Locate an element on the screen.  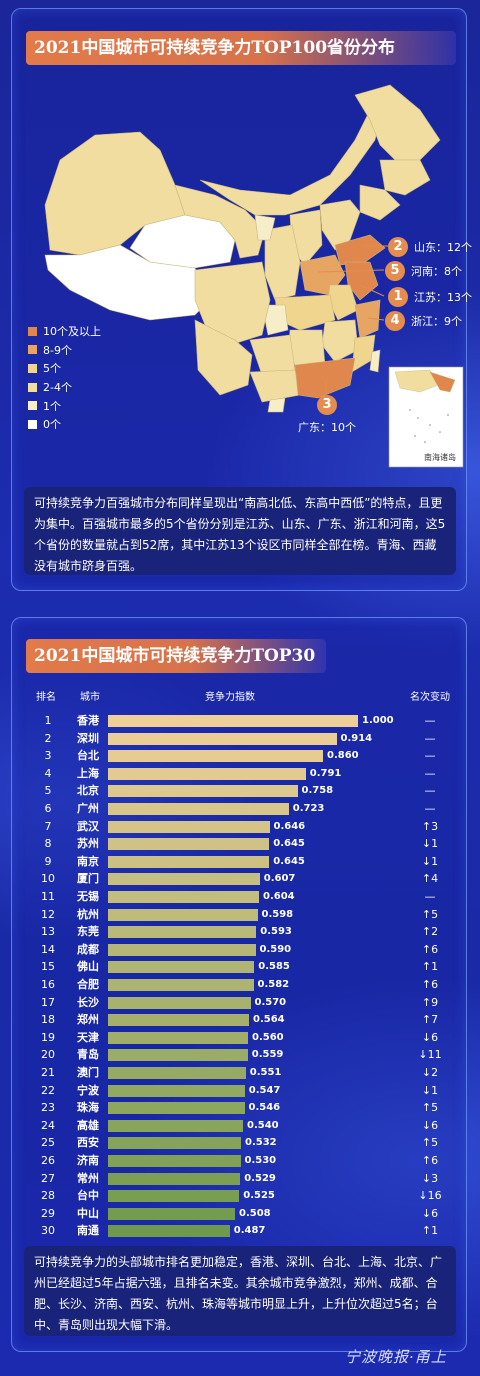
city-label: 无锡 is located at coordinates (88, 896).